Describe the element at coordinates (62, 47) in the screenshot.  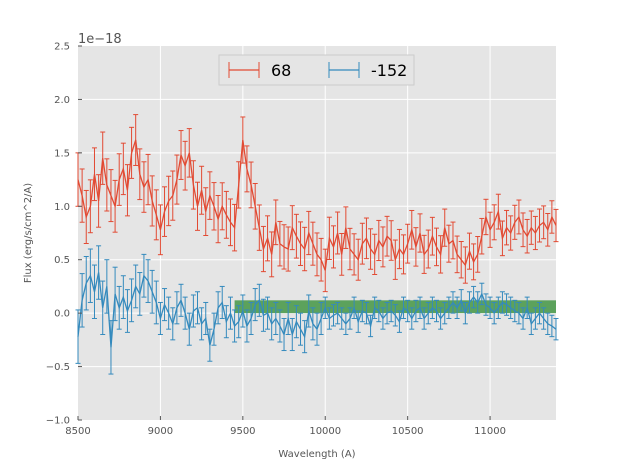
I see `y-tick-label: 2.5` at that location.